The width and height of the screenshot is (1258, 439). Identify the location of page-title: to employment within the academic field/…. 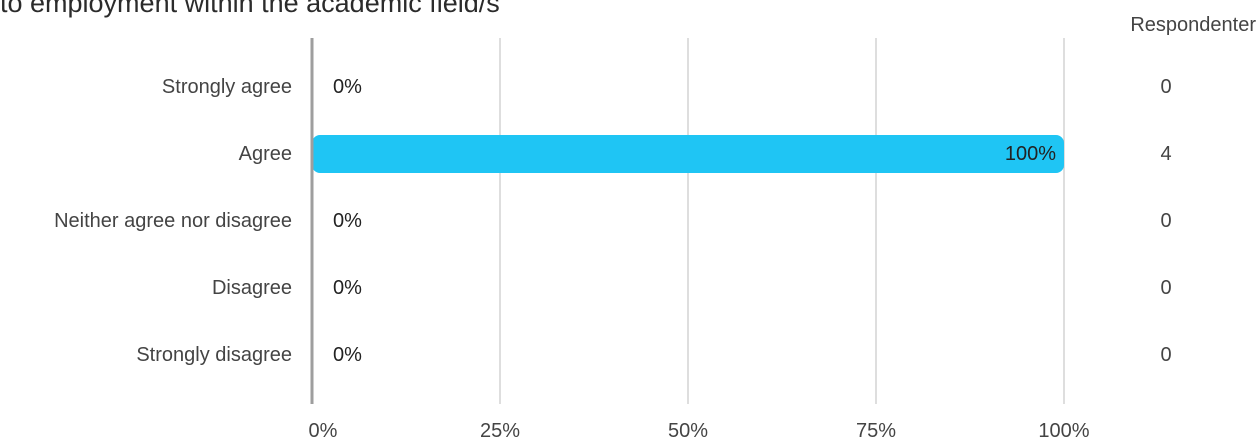
(250, 9).